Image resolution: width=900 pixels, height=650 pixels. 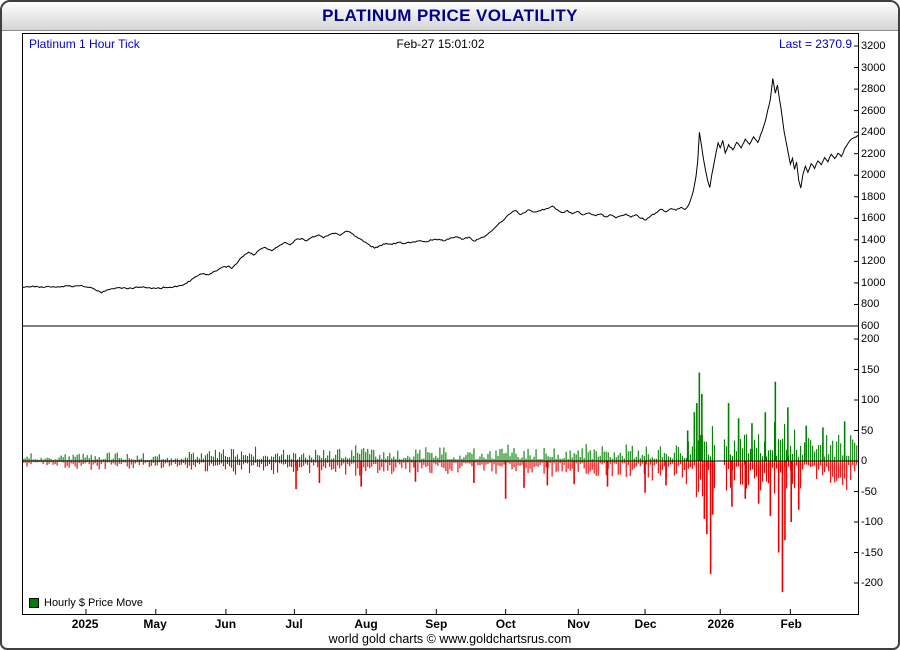 What do you see at coordinates (872, 552) in the screenshot?
I see `y-tick-label: -150` at bounding box center [872, 552].